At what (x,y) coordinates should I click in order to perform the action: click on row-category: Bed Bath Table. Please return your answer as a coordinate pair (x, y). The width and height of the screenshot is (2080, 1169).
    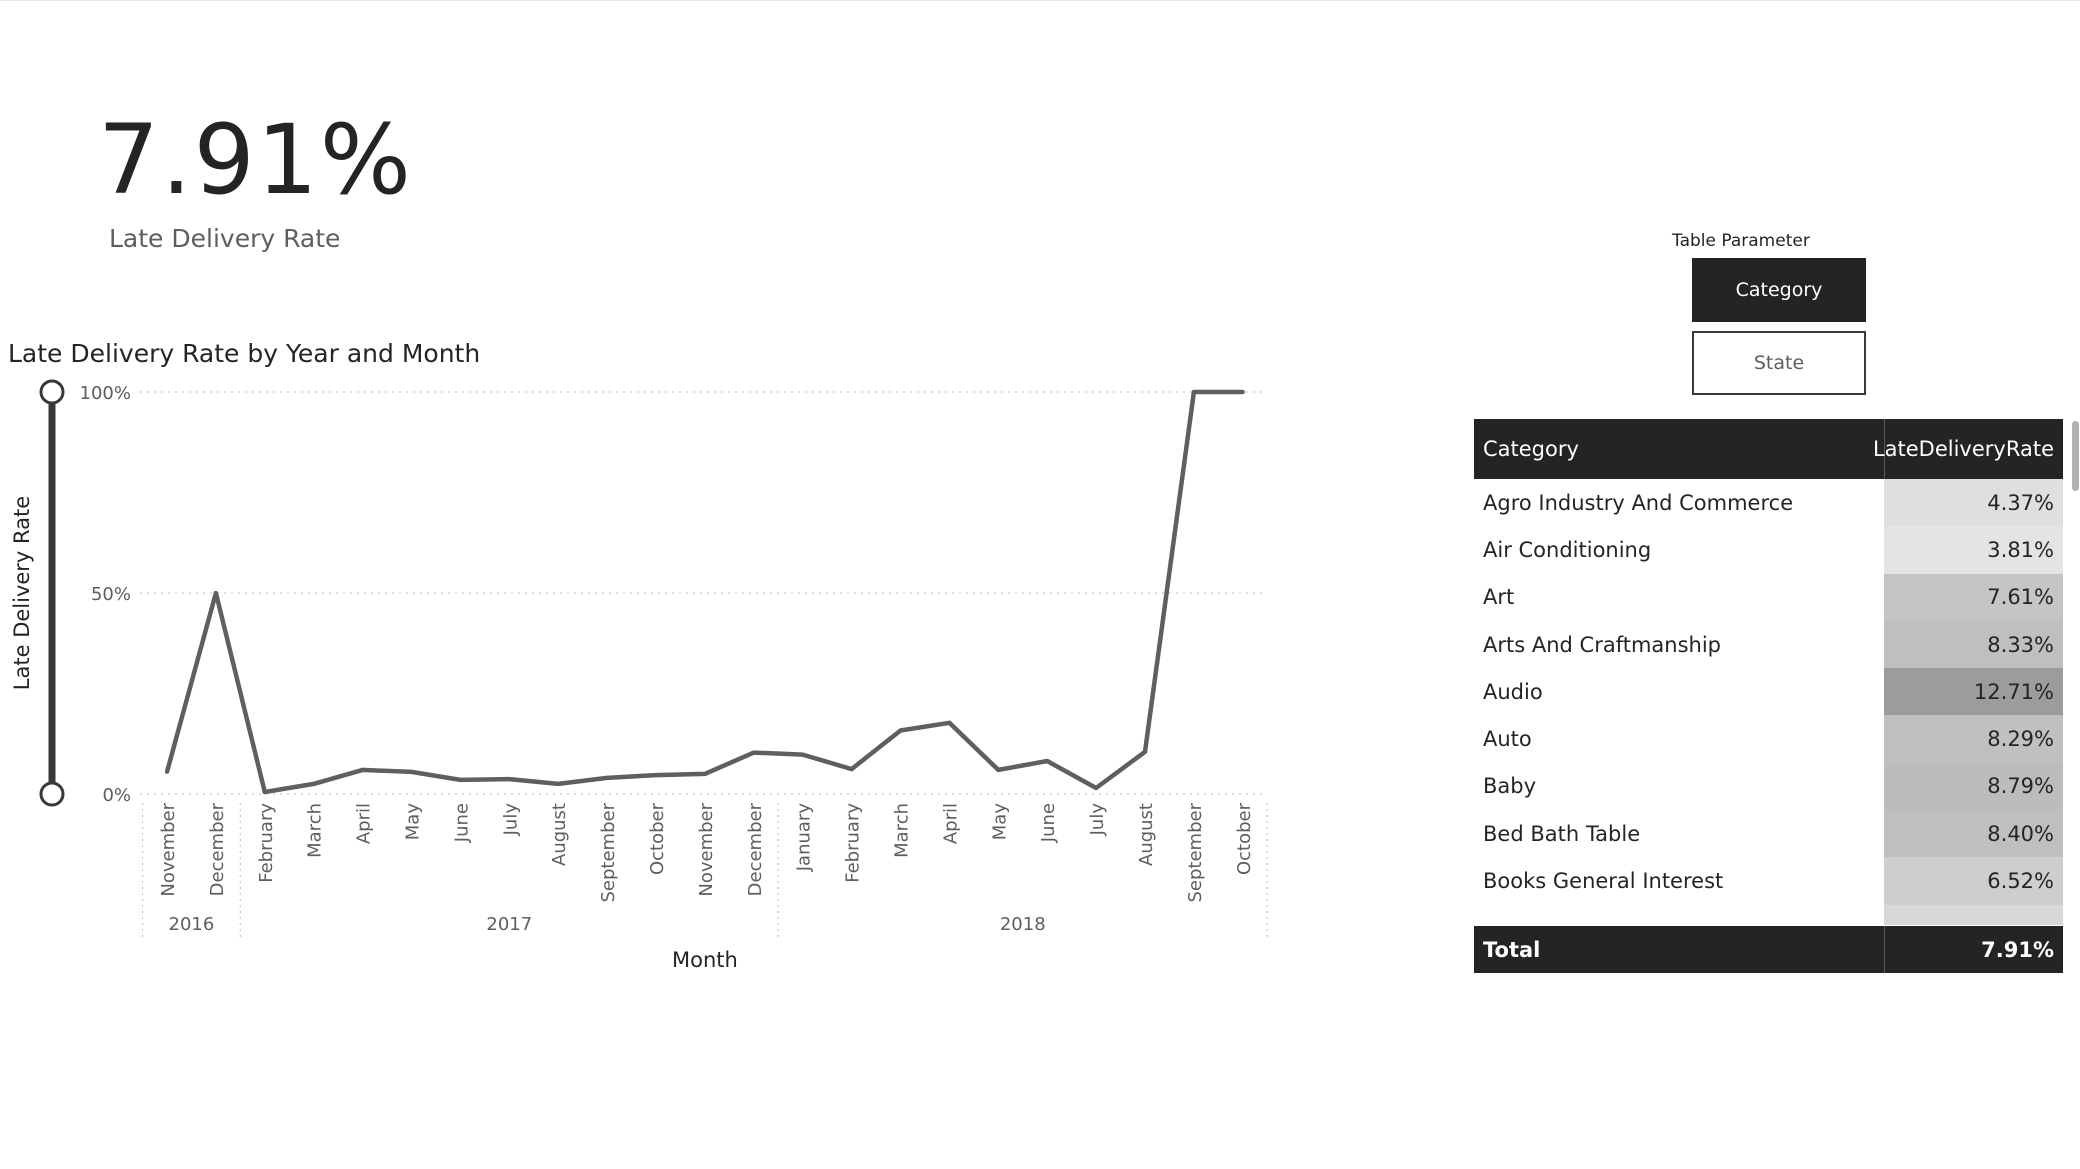
    Looking at the image, I should click on (1562, 833).